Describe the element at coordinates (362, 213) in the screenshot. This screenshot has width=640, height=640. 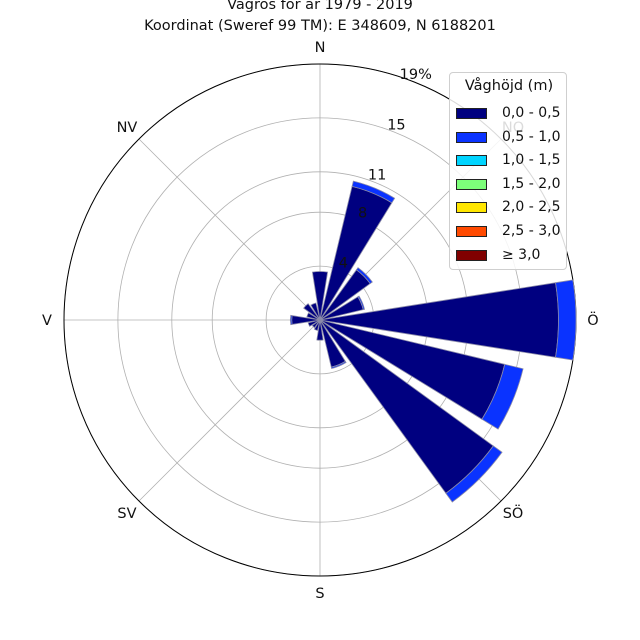
I see `radial-tick-label-1: 8` at that location.